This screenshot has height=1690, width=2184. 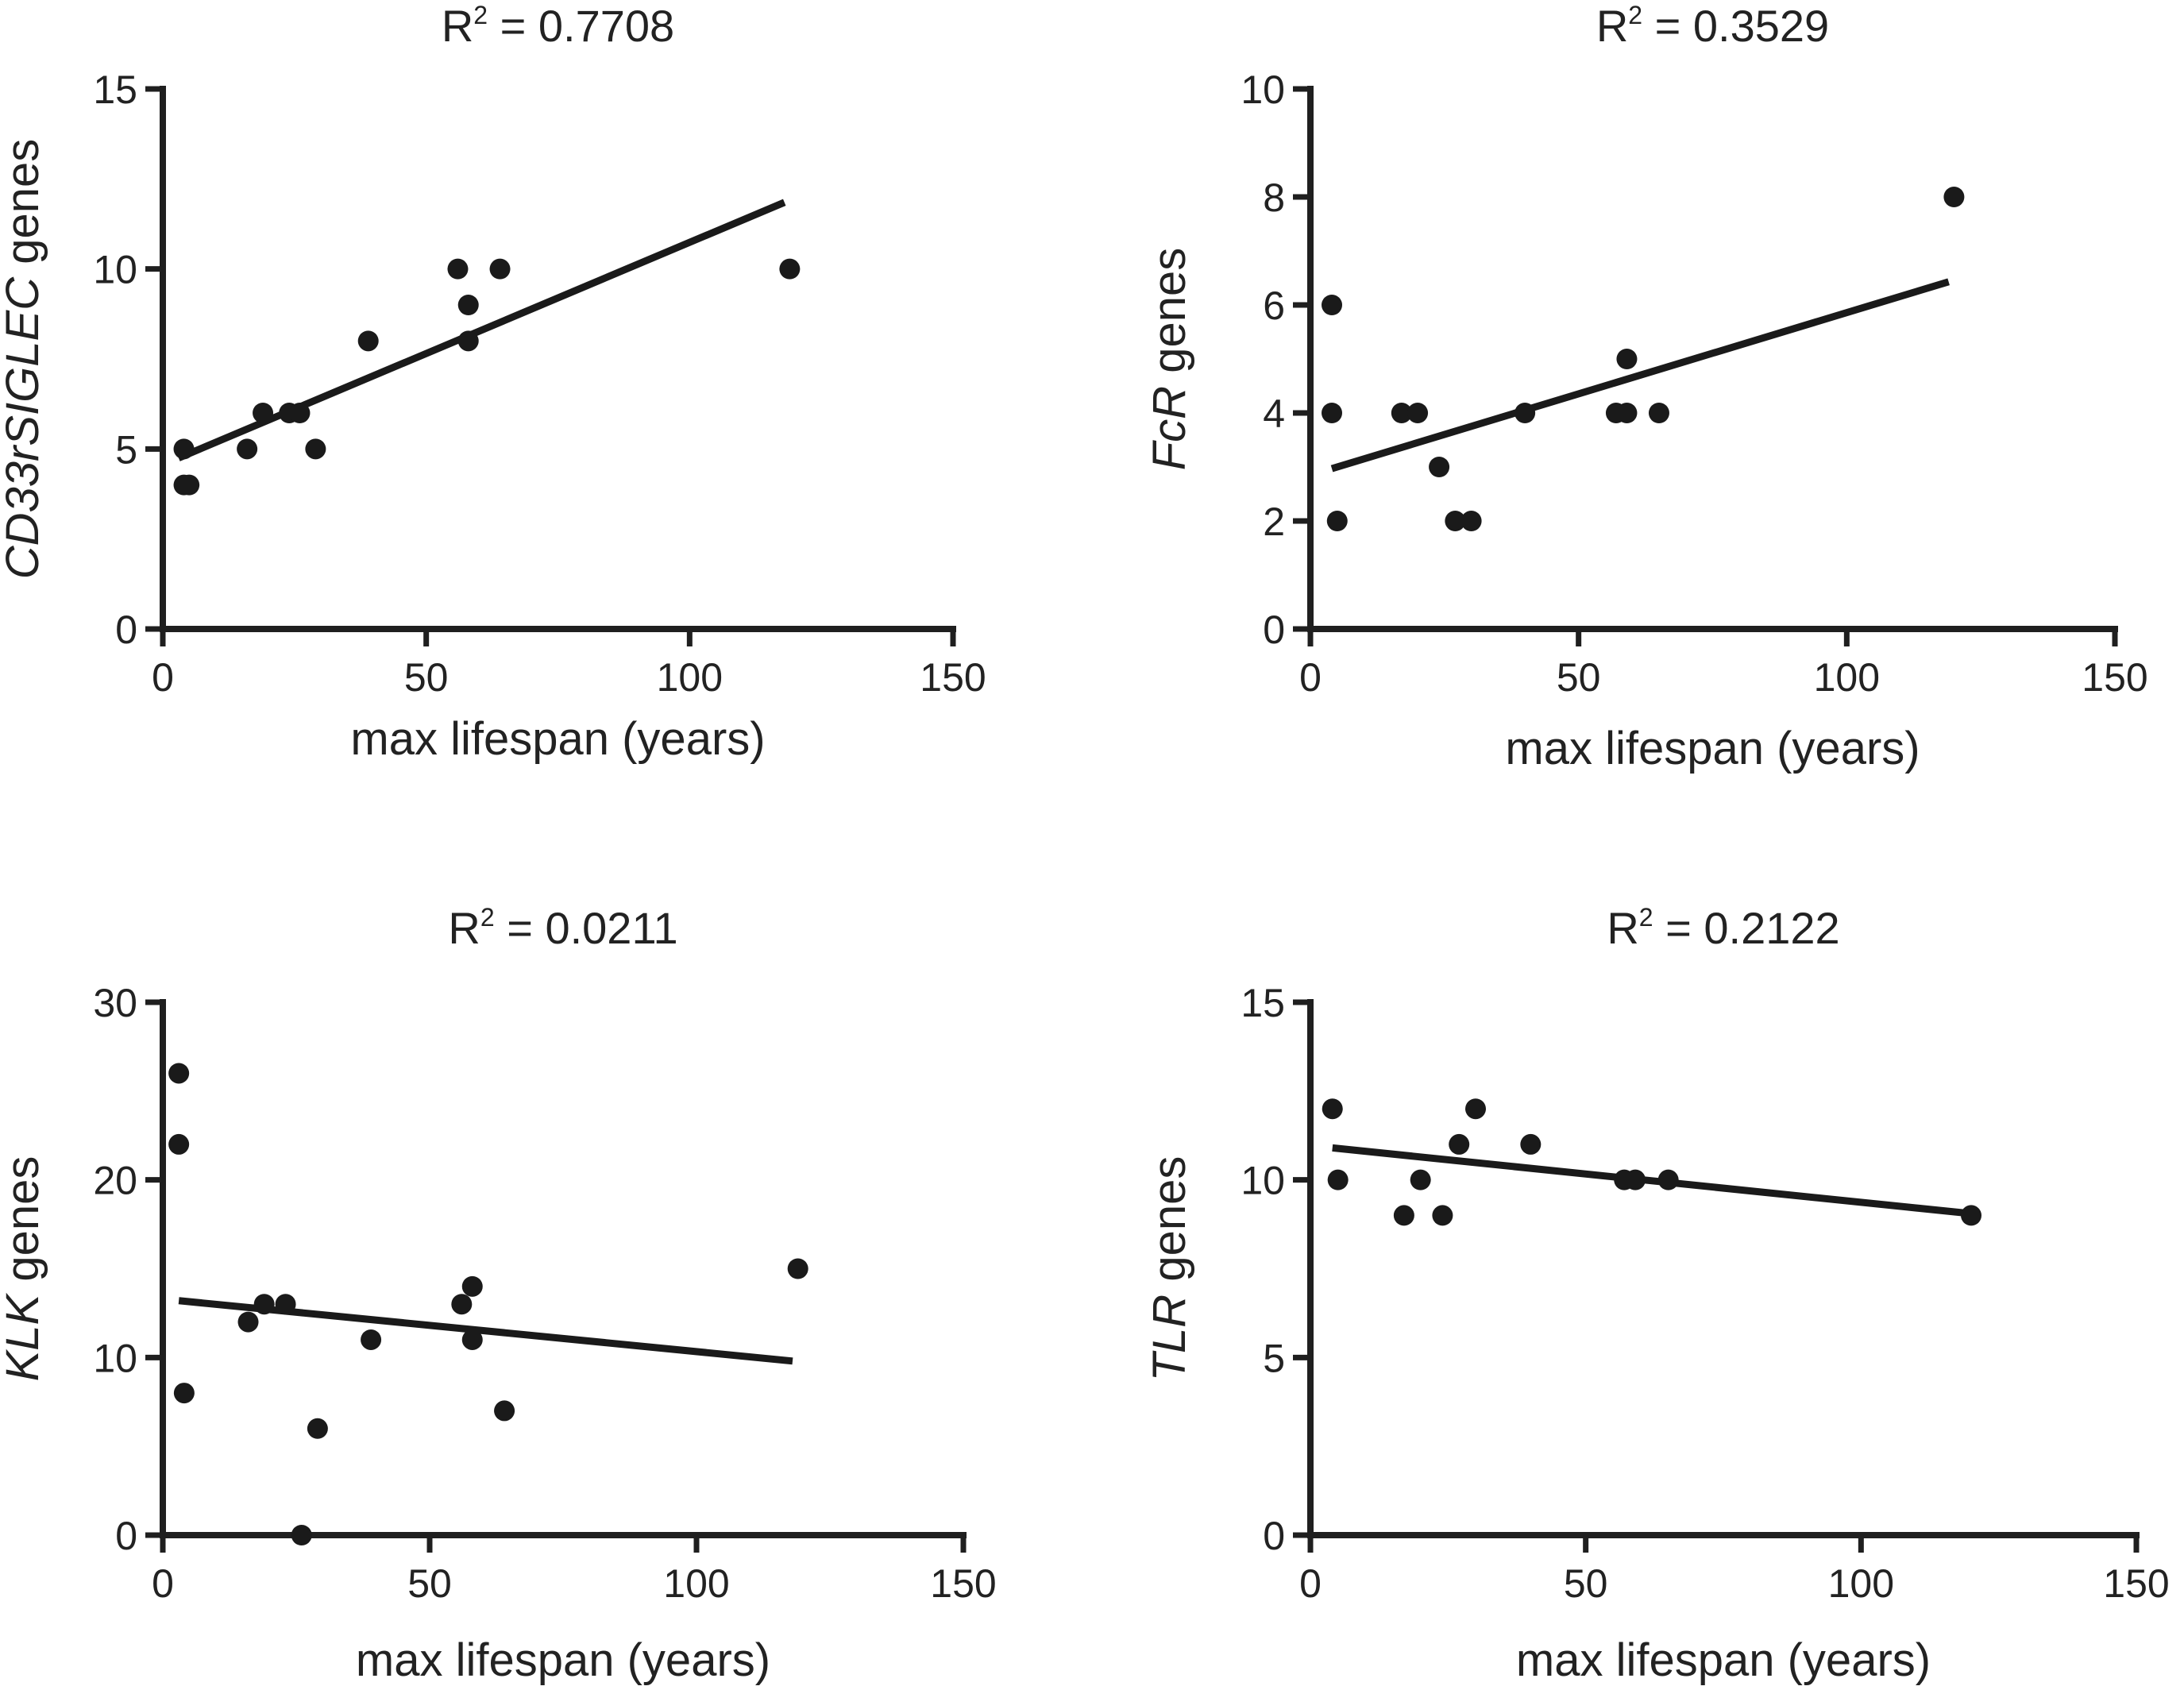 I want to click on y-tick-label: 15, so click(x=1263, y=1003).